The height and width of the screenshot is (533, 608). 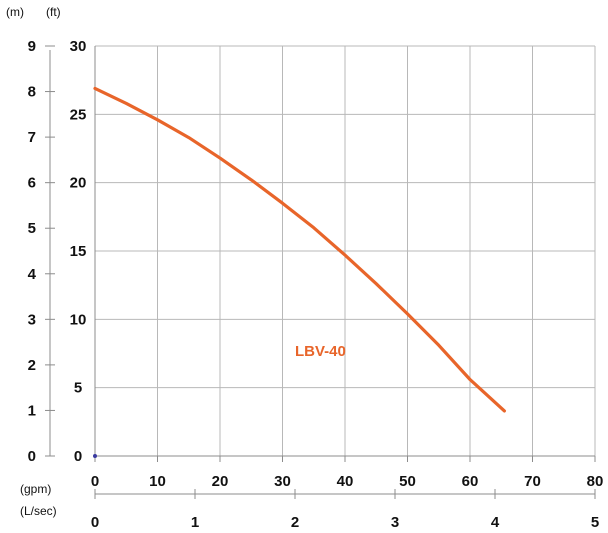 What do you see at coordinates (320, 351) in the screenshot?
I see `series-label-0: LBV-40` at bounding box center [320, 351].